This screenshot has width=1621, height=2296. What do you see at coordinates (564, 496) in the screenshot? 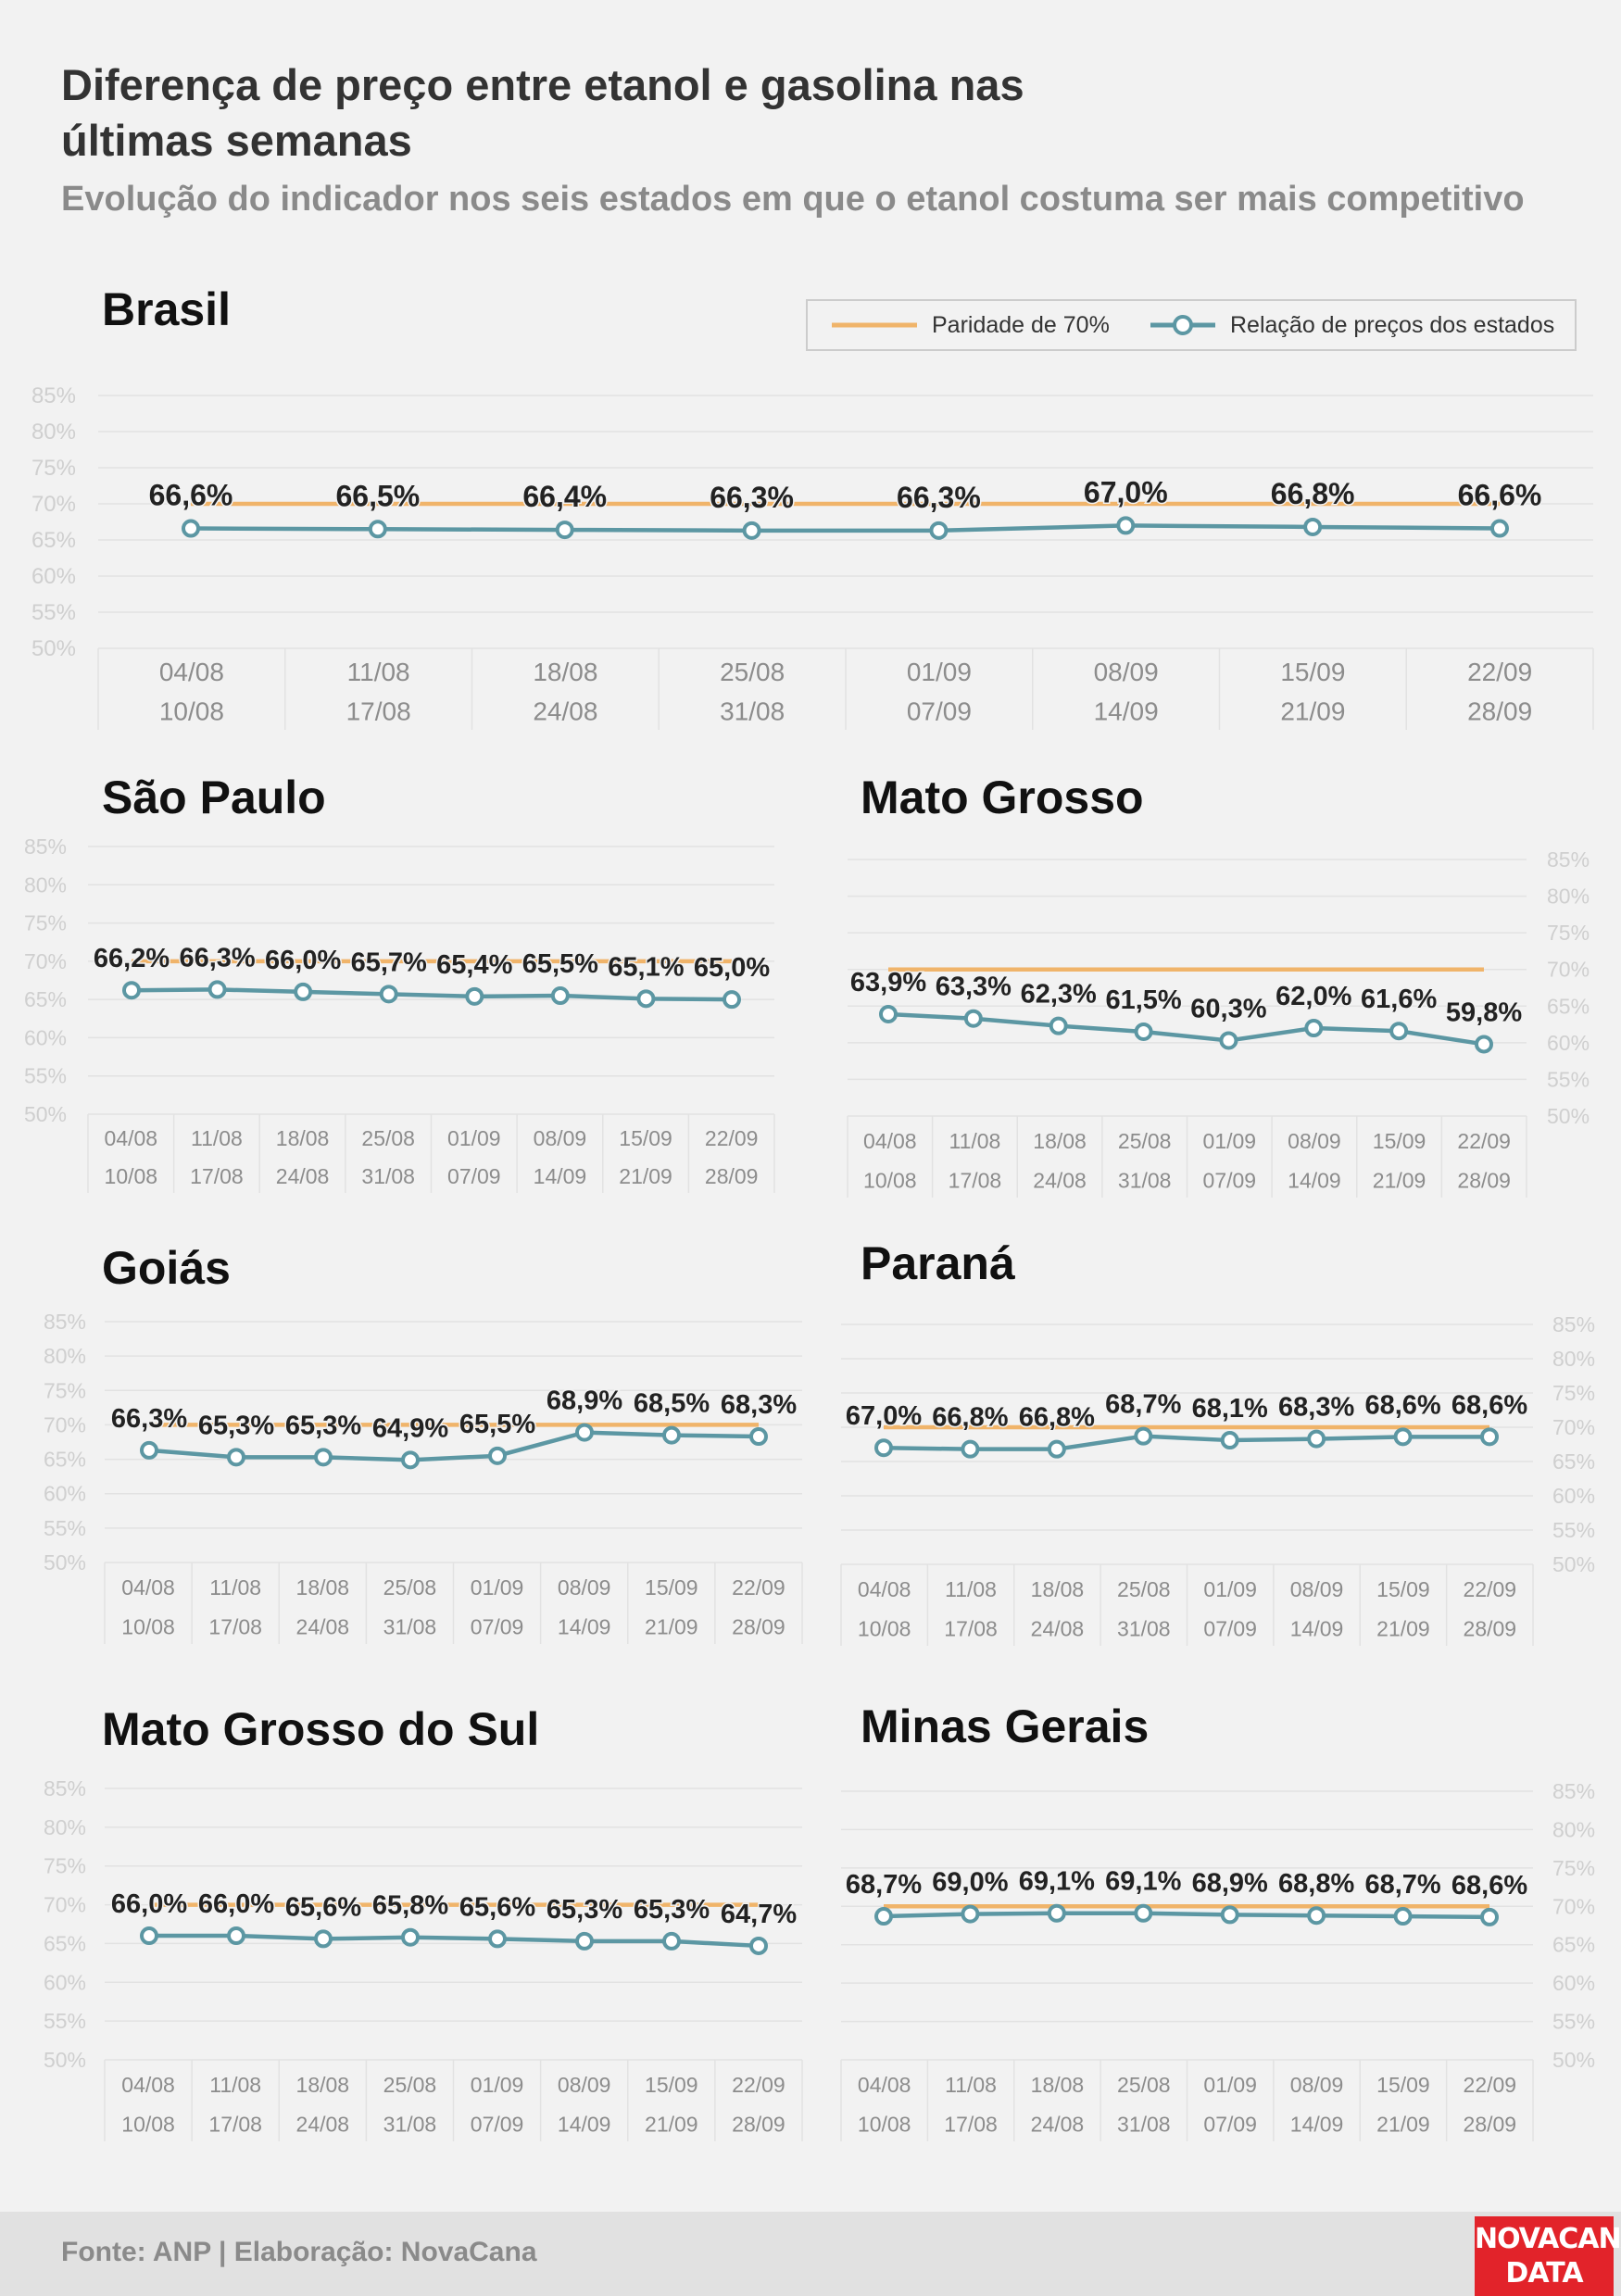
I see `data-label: 66,4%` at bounding box center [564, 496].